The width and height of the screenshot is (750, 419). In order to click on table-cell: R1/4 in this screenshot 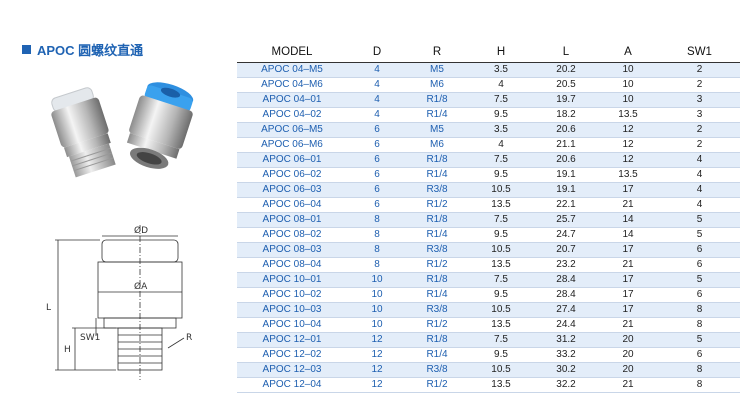, I will do `click(437, 115)`.